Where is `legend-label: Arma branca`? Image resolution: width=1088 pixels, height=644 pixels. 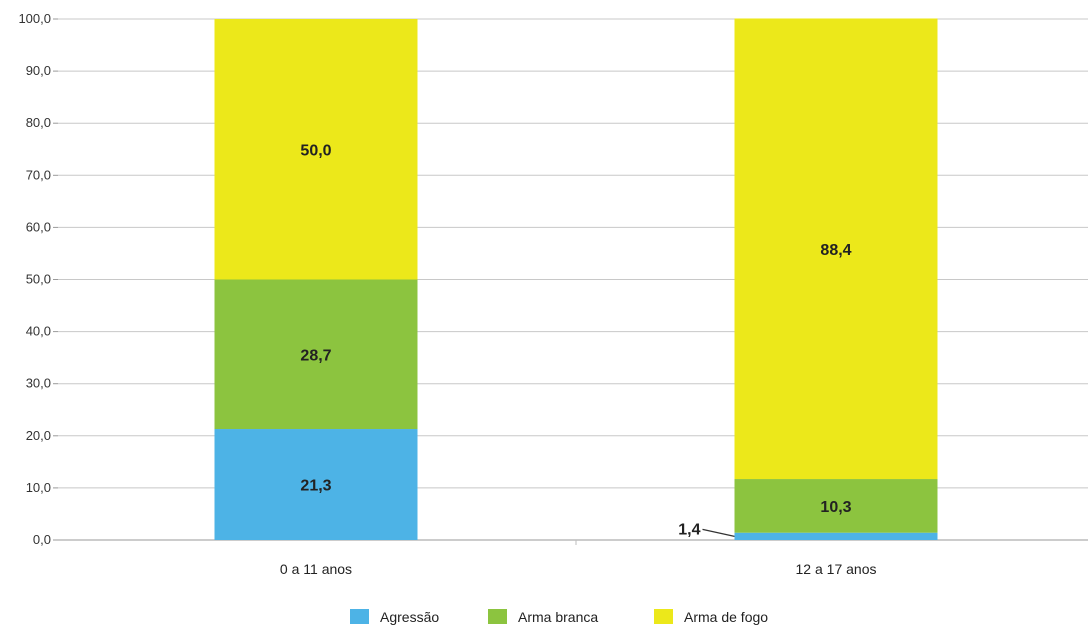 legend-label: Arma branca is located at coordinates (558, 617).